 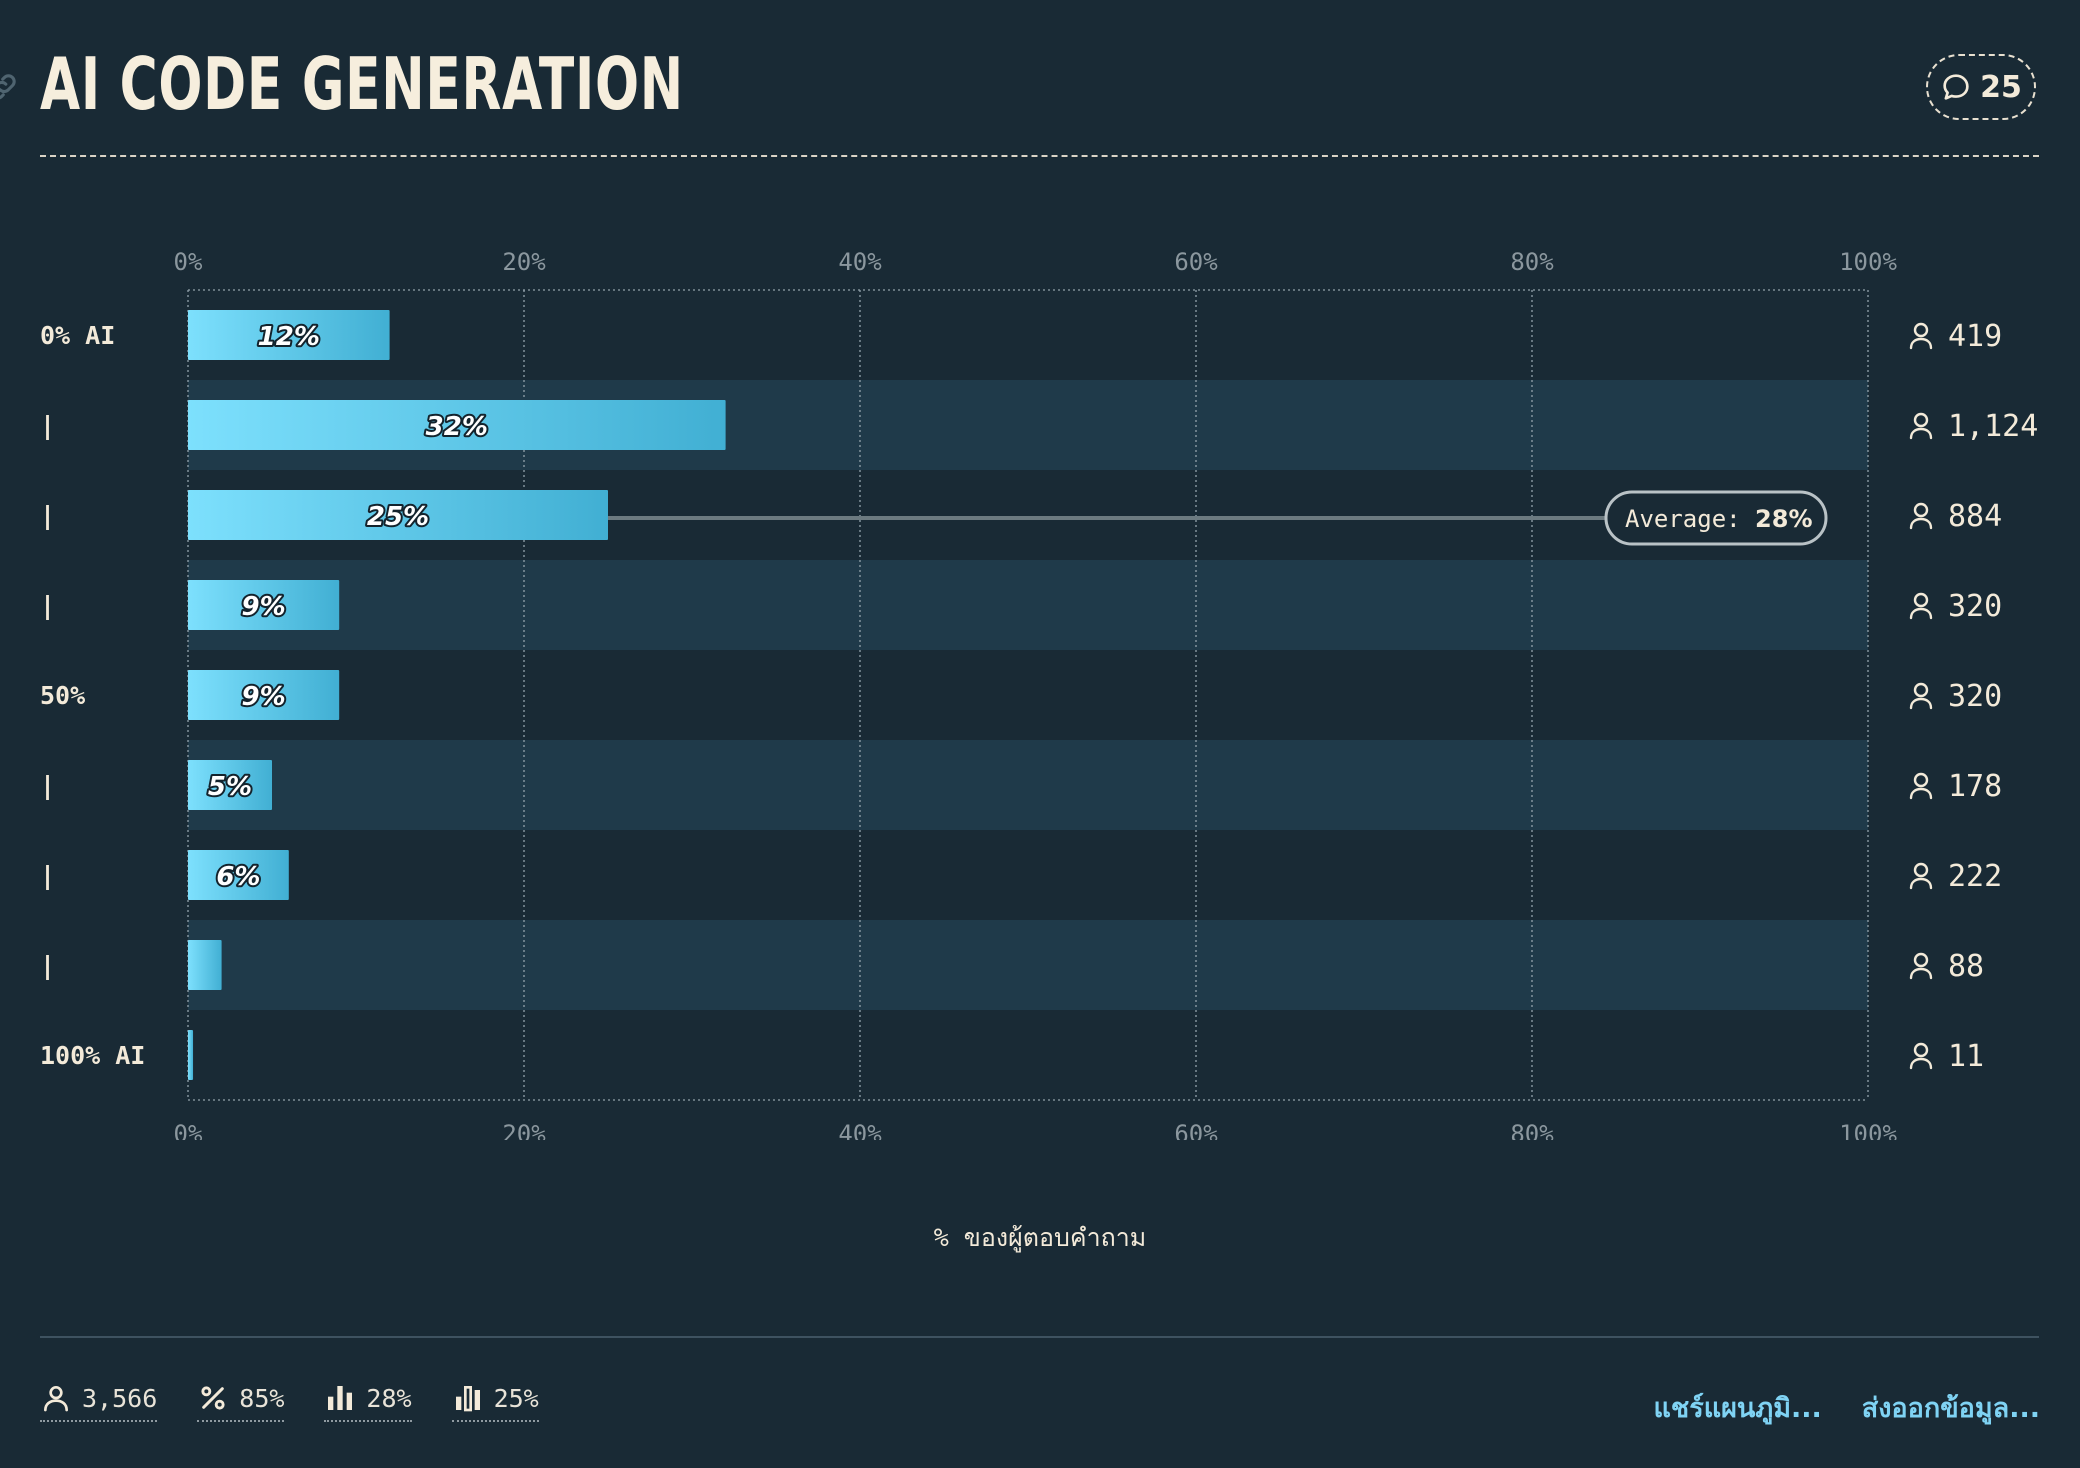 What do you see at coordinates (62, 695) in the screenshot?
I see `category-label: 50%` at bounding box center [62, 695].